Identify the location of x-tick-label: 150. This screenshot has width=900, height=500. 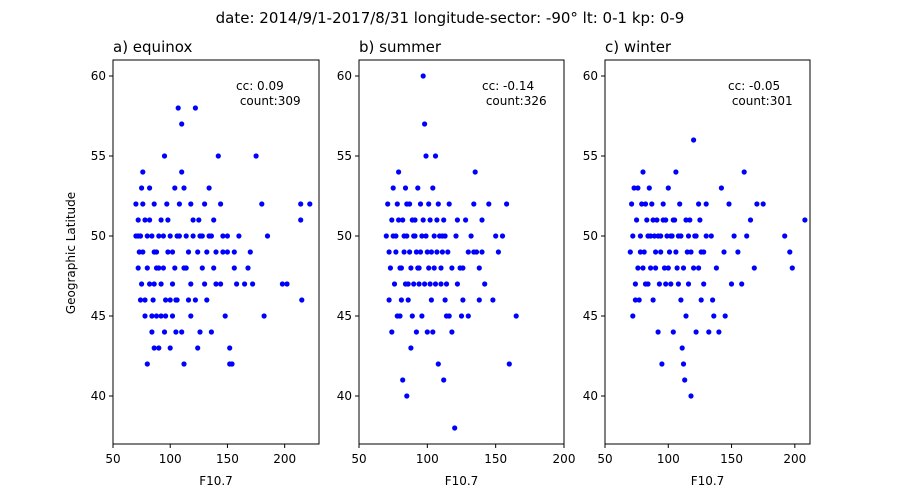
(227, 459).